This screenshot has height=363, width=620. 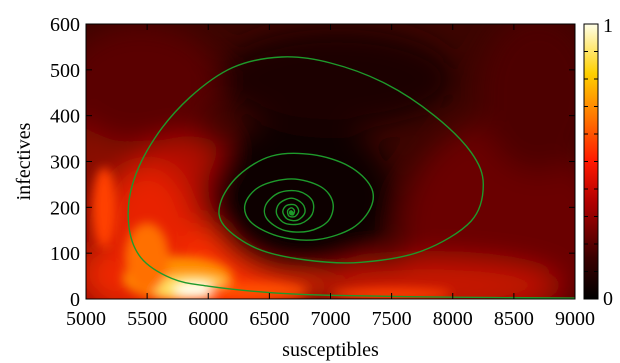 What do you see at coordinates (65, 163) in the screenshot?
I see `y-tick-label: 300` at bounding box center [65, 163].